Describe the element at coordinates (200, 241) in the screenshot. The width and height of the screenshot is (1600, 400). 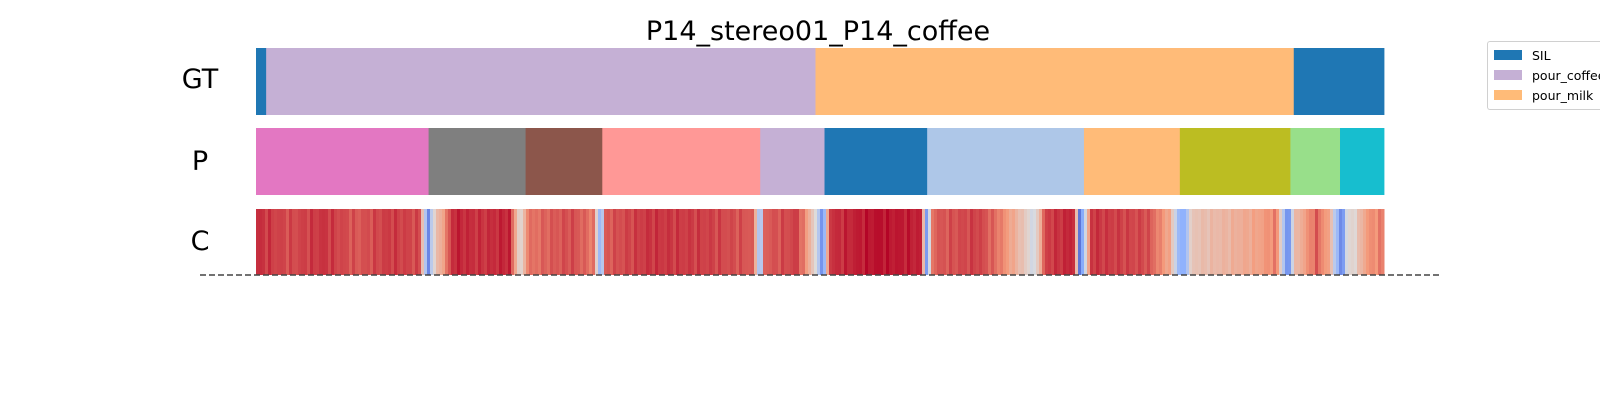
I see `row-label-c: C` at that location.